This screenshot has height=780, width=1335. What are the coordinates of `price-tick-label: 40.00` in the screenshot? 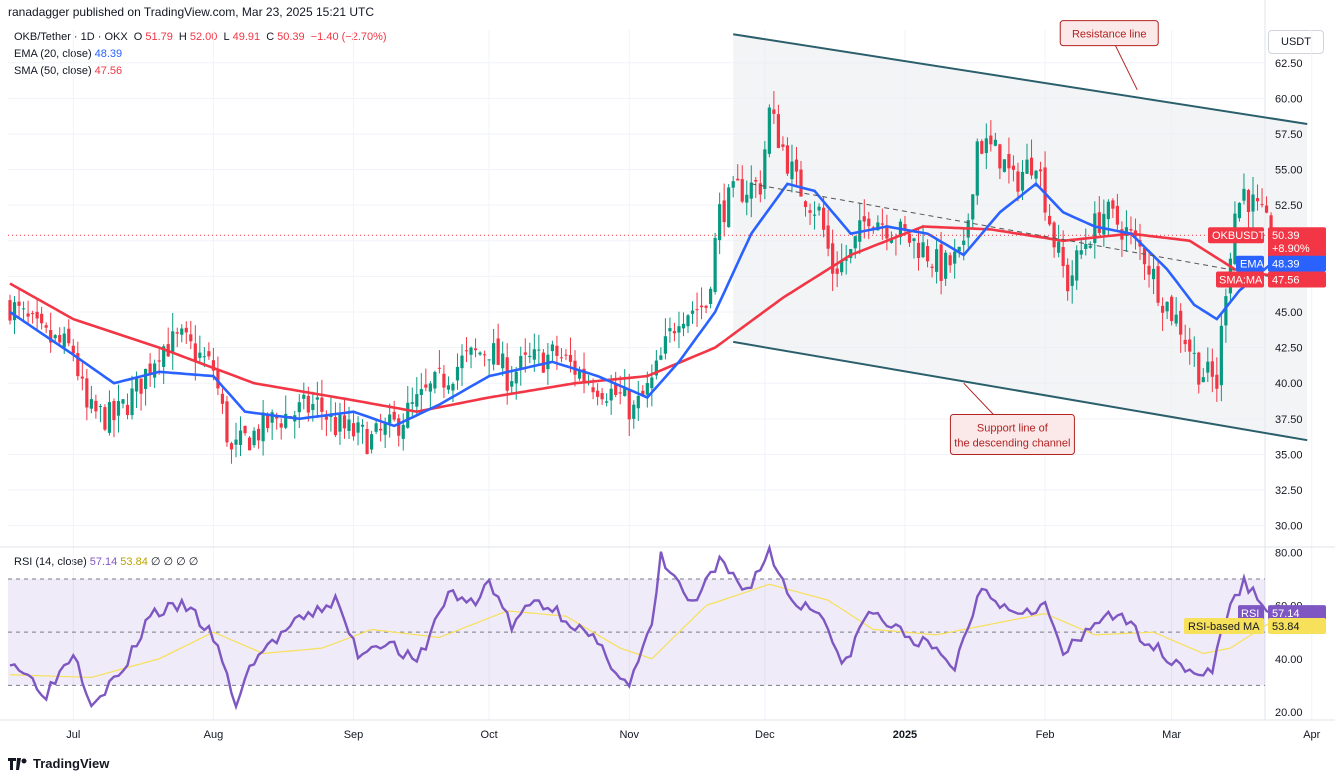 It's located at (1289, 384).